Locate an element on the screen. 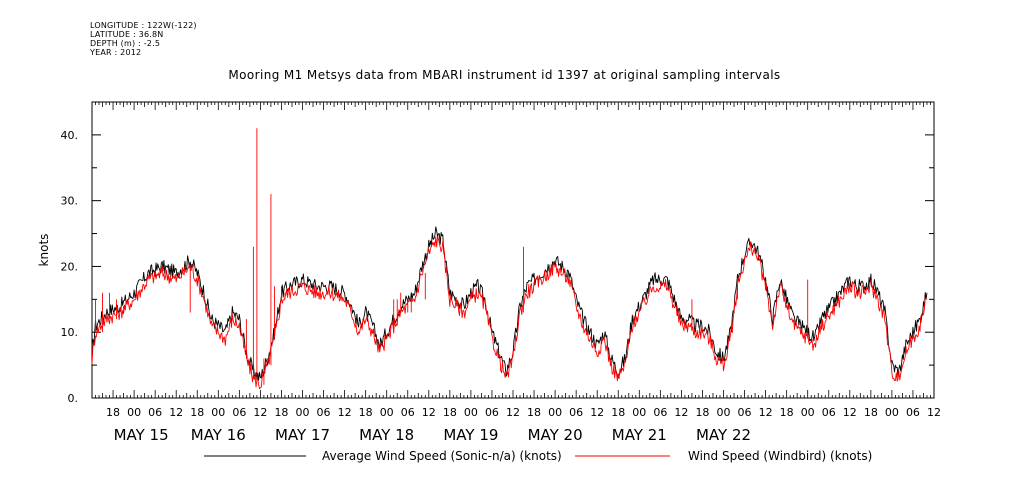  x-day-label: MAY 15 is located at coordinates (141, 435).